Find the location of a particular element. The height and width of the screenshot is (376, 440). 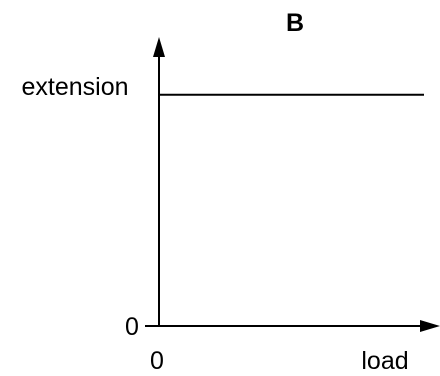

y-axis-label: extension is located at coordinates (74, 87).